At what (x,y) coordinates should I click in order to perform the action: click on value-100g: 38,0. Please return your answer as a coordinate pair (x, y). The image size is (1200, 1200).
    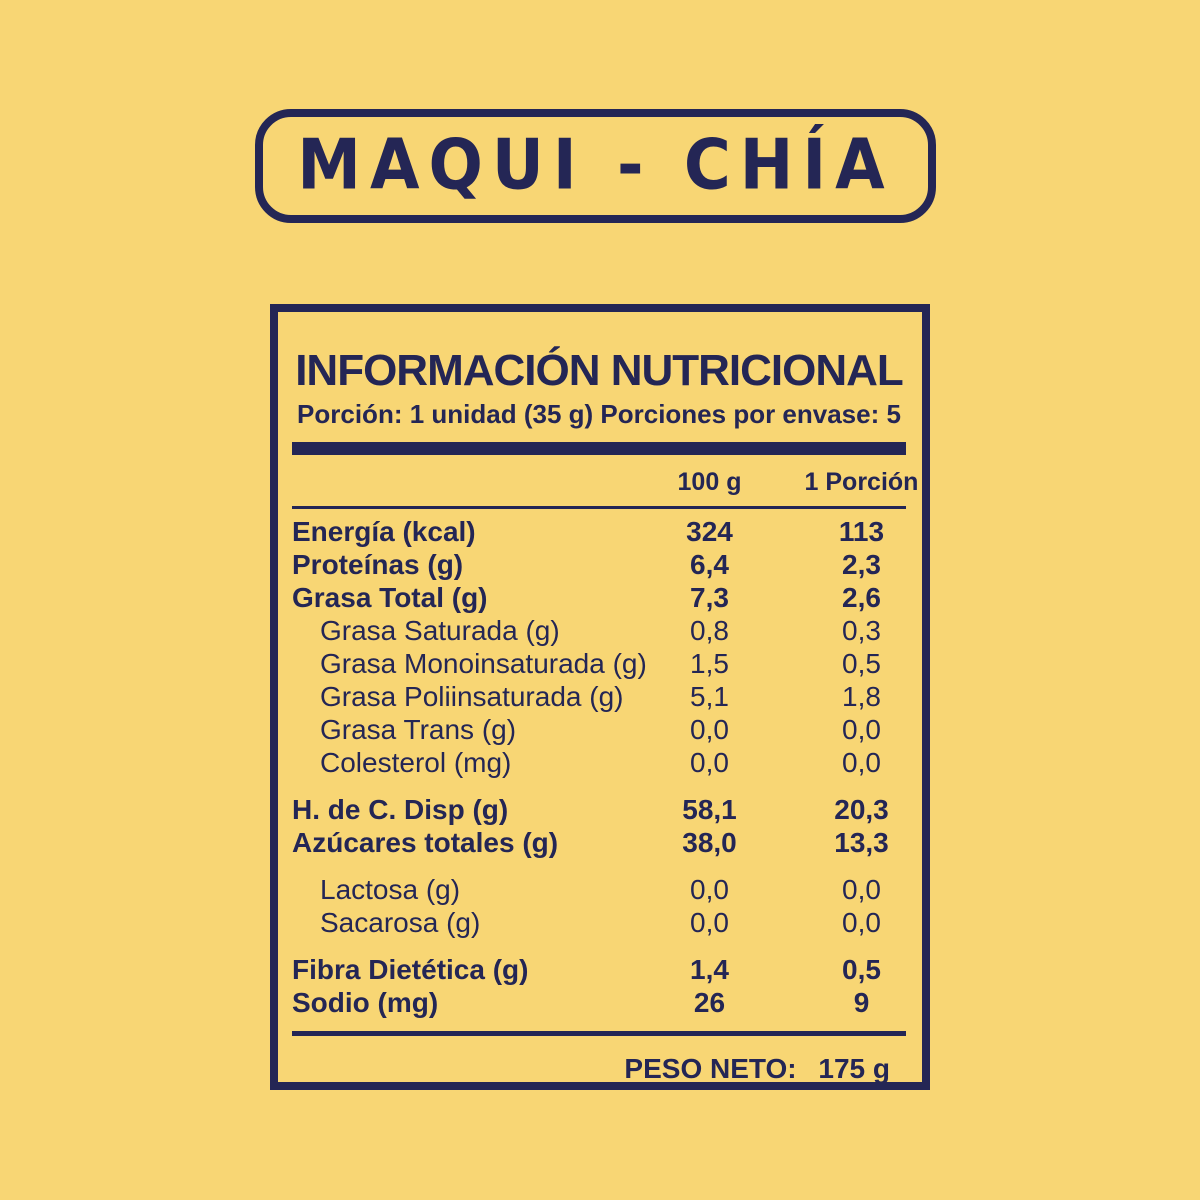
    Looking at the image, I should click on (709, 843).